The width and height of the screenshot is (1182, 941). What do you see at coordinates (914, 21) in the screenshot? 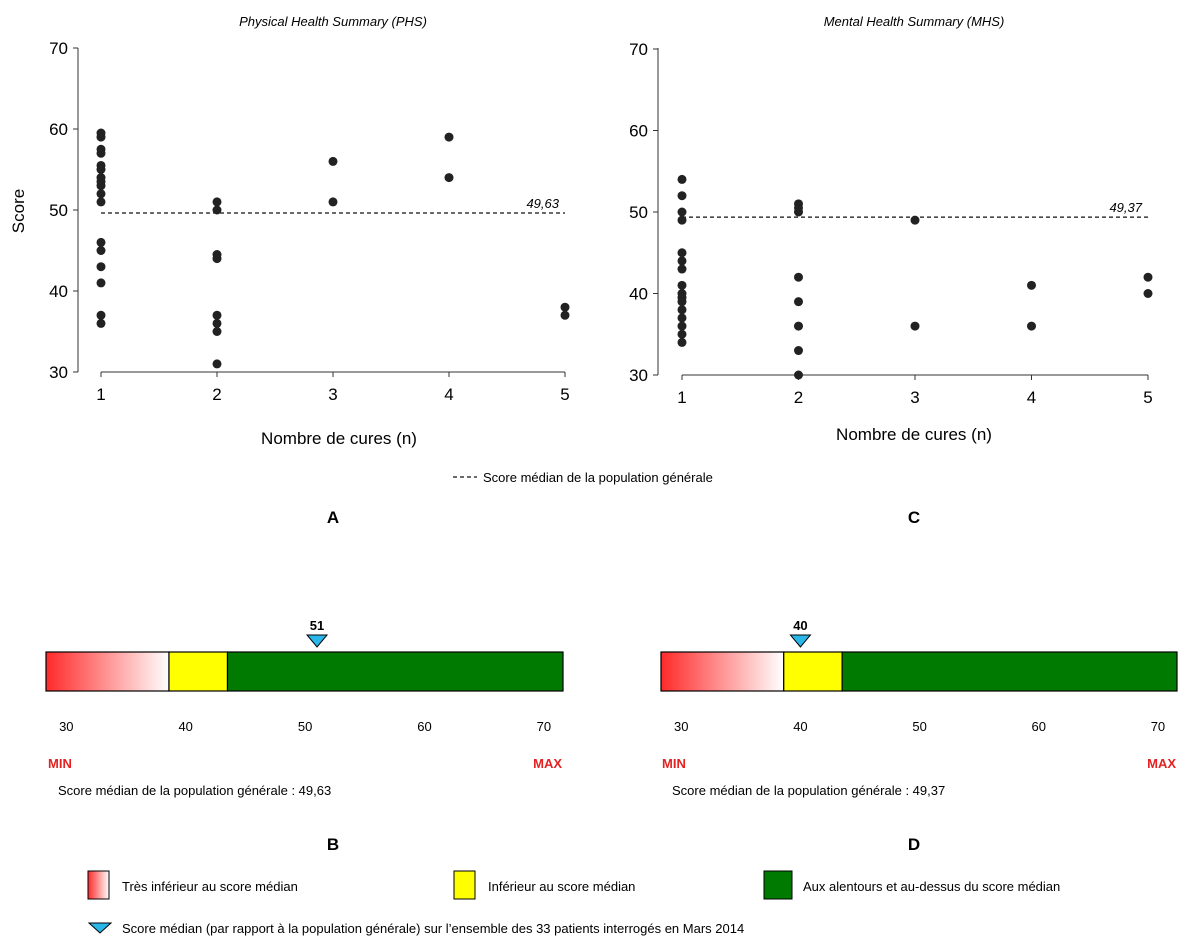
I see `chart-title-mhs: Mental Health Summary (MHS)` at bounding box center [914, 21].